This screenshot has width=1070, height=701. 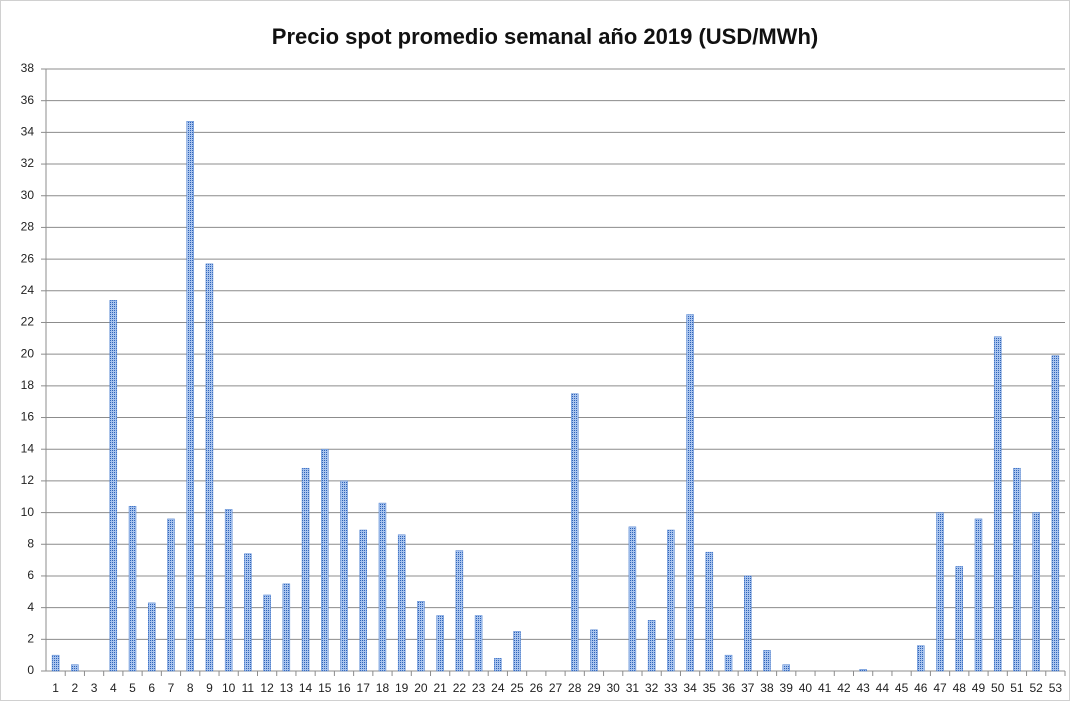 What do you see at coordinates (921, 688) in the screenshot?
I see `x-tick-label: 46` at bounding box center [921, 688].